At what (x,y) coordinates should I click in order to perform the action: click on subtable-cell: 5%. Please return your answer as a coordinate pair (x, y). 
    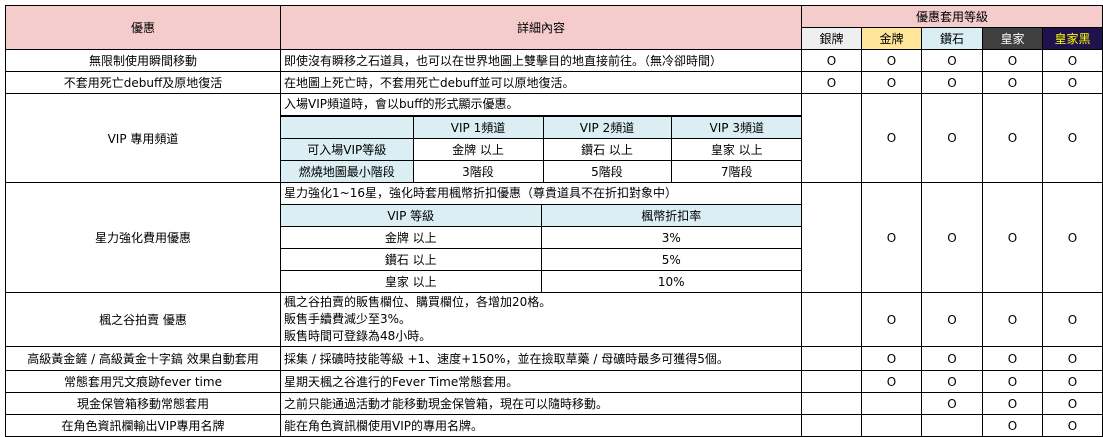
    Looking at the image, I should click on (670, 259).